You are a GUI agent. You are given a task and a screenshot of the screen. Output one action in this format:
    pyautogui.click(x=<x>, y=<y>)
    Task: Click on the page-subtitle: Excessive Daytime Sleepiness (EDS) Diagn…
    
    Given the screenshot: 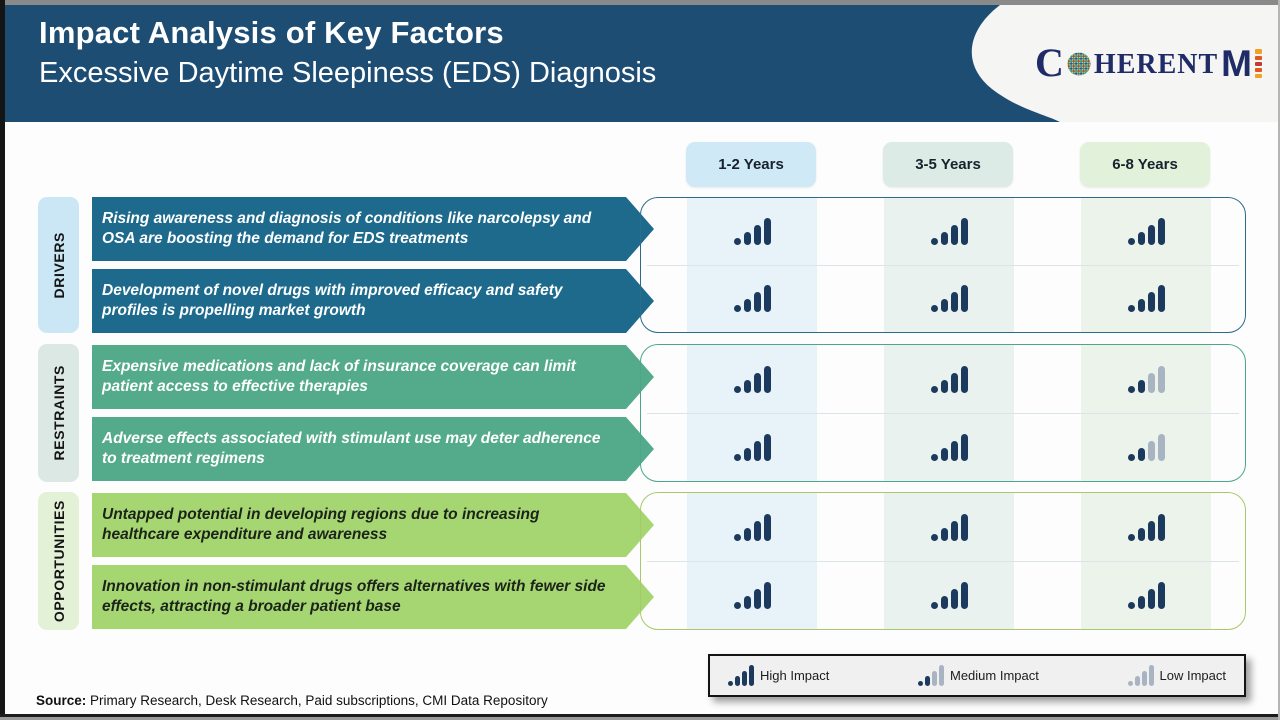 What is the action you would take?
    pyautogui.click(x=348, y=73)
    